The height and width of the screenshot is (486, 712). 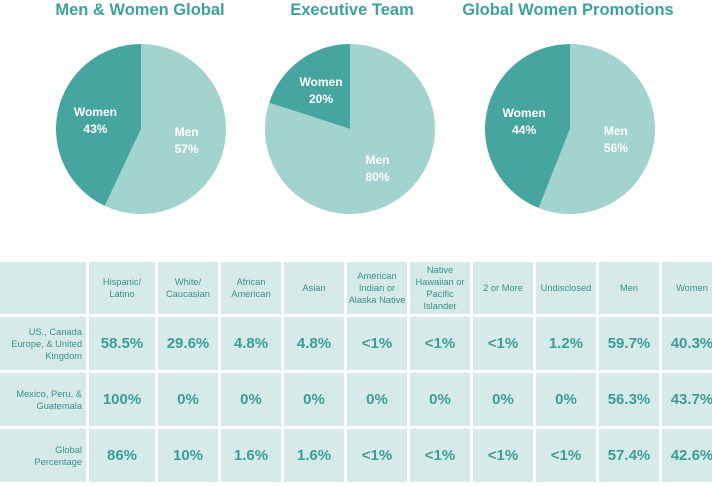 I want to click on table-cell: 59.7%, so click(x=629, y=343).